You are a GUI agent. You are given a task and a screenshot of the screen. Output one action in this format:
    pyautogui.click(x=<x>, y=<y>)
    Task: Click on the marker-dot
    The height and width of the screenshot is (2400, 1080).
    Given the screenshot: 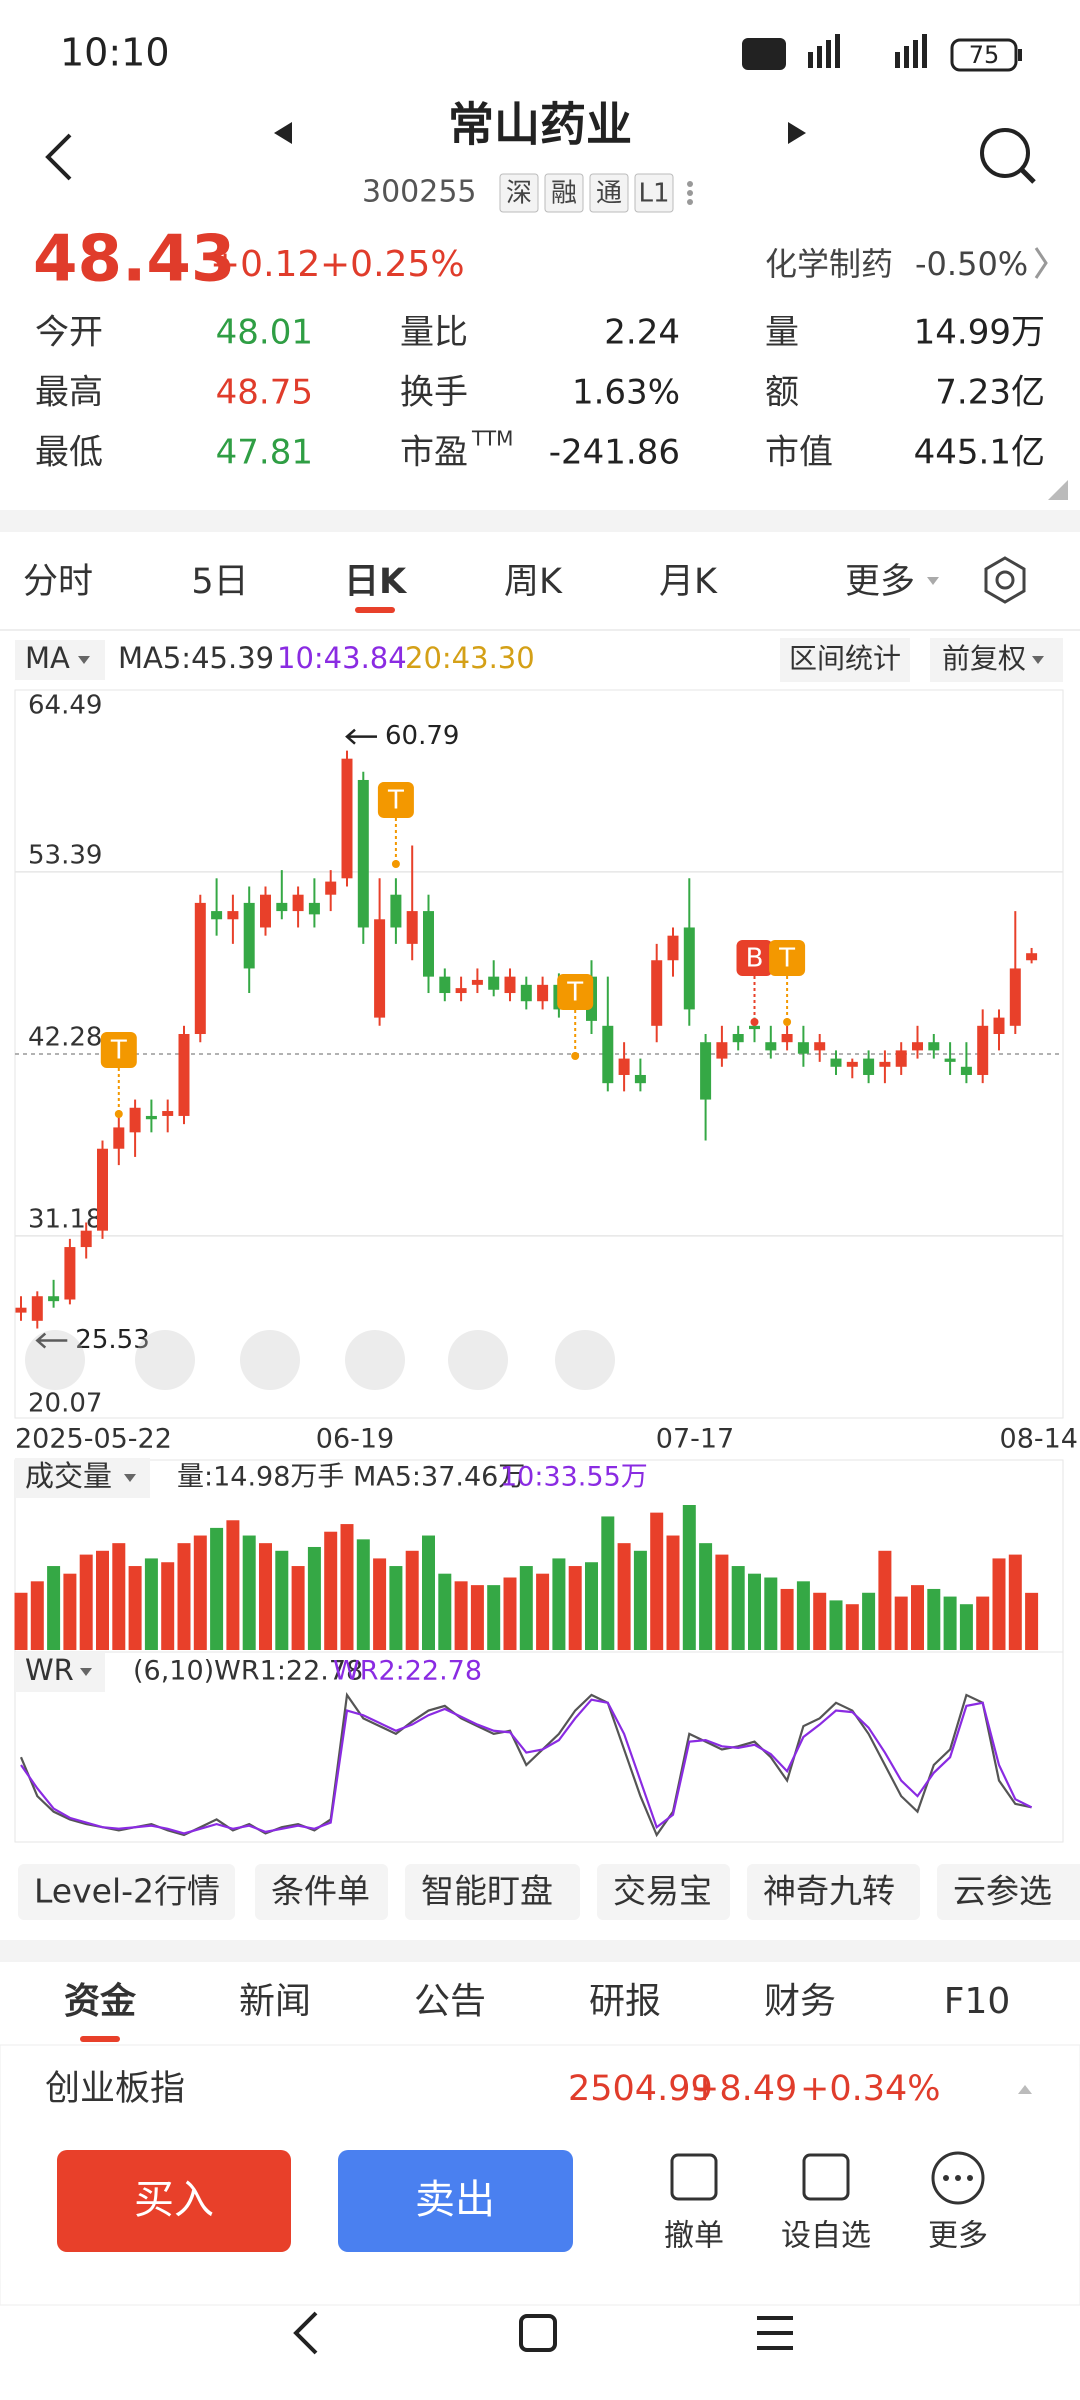 What is the action you would take?
    pyautogui.click(x=787, y=1022)
    